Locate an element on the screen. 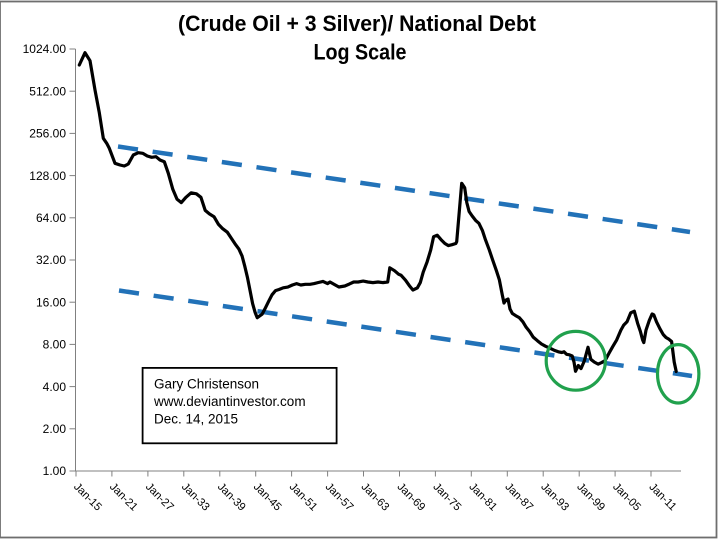  svg-text: 2.00 is located at coordinates (55, 429).